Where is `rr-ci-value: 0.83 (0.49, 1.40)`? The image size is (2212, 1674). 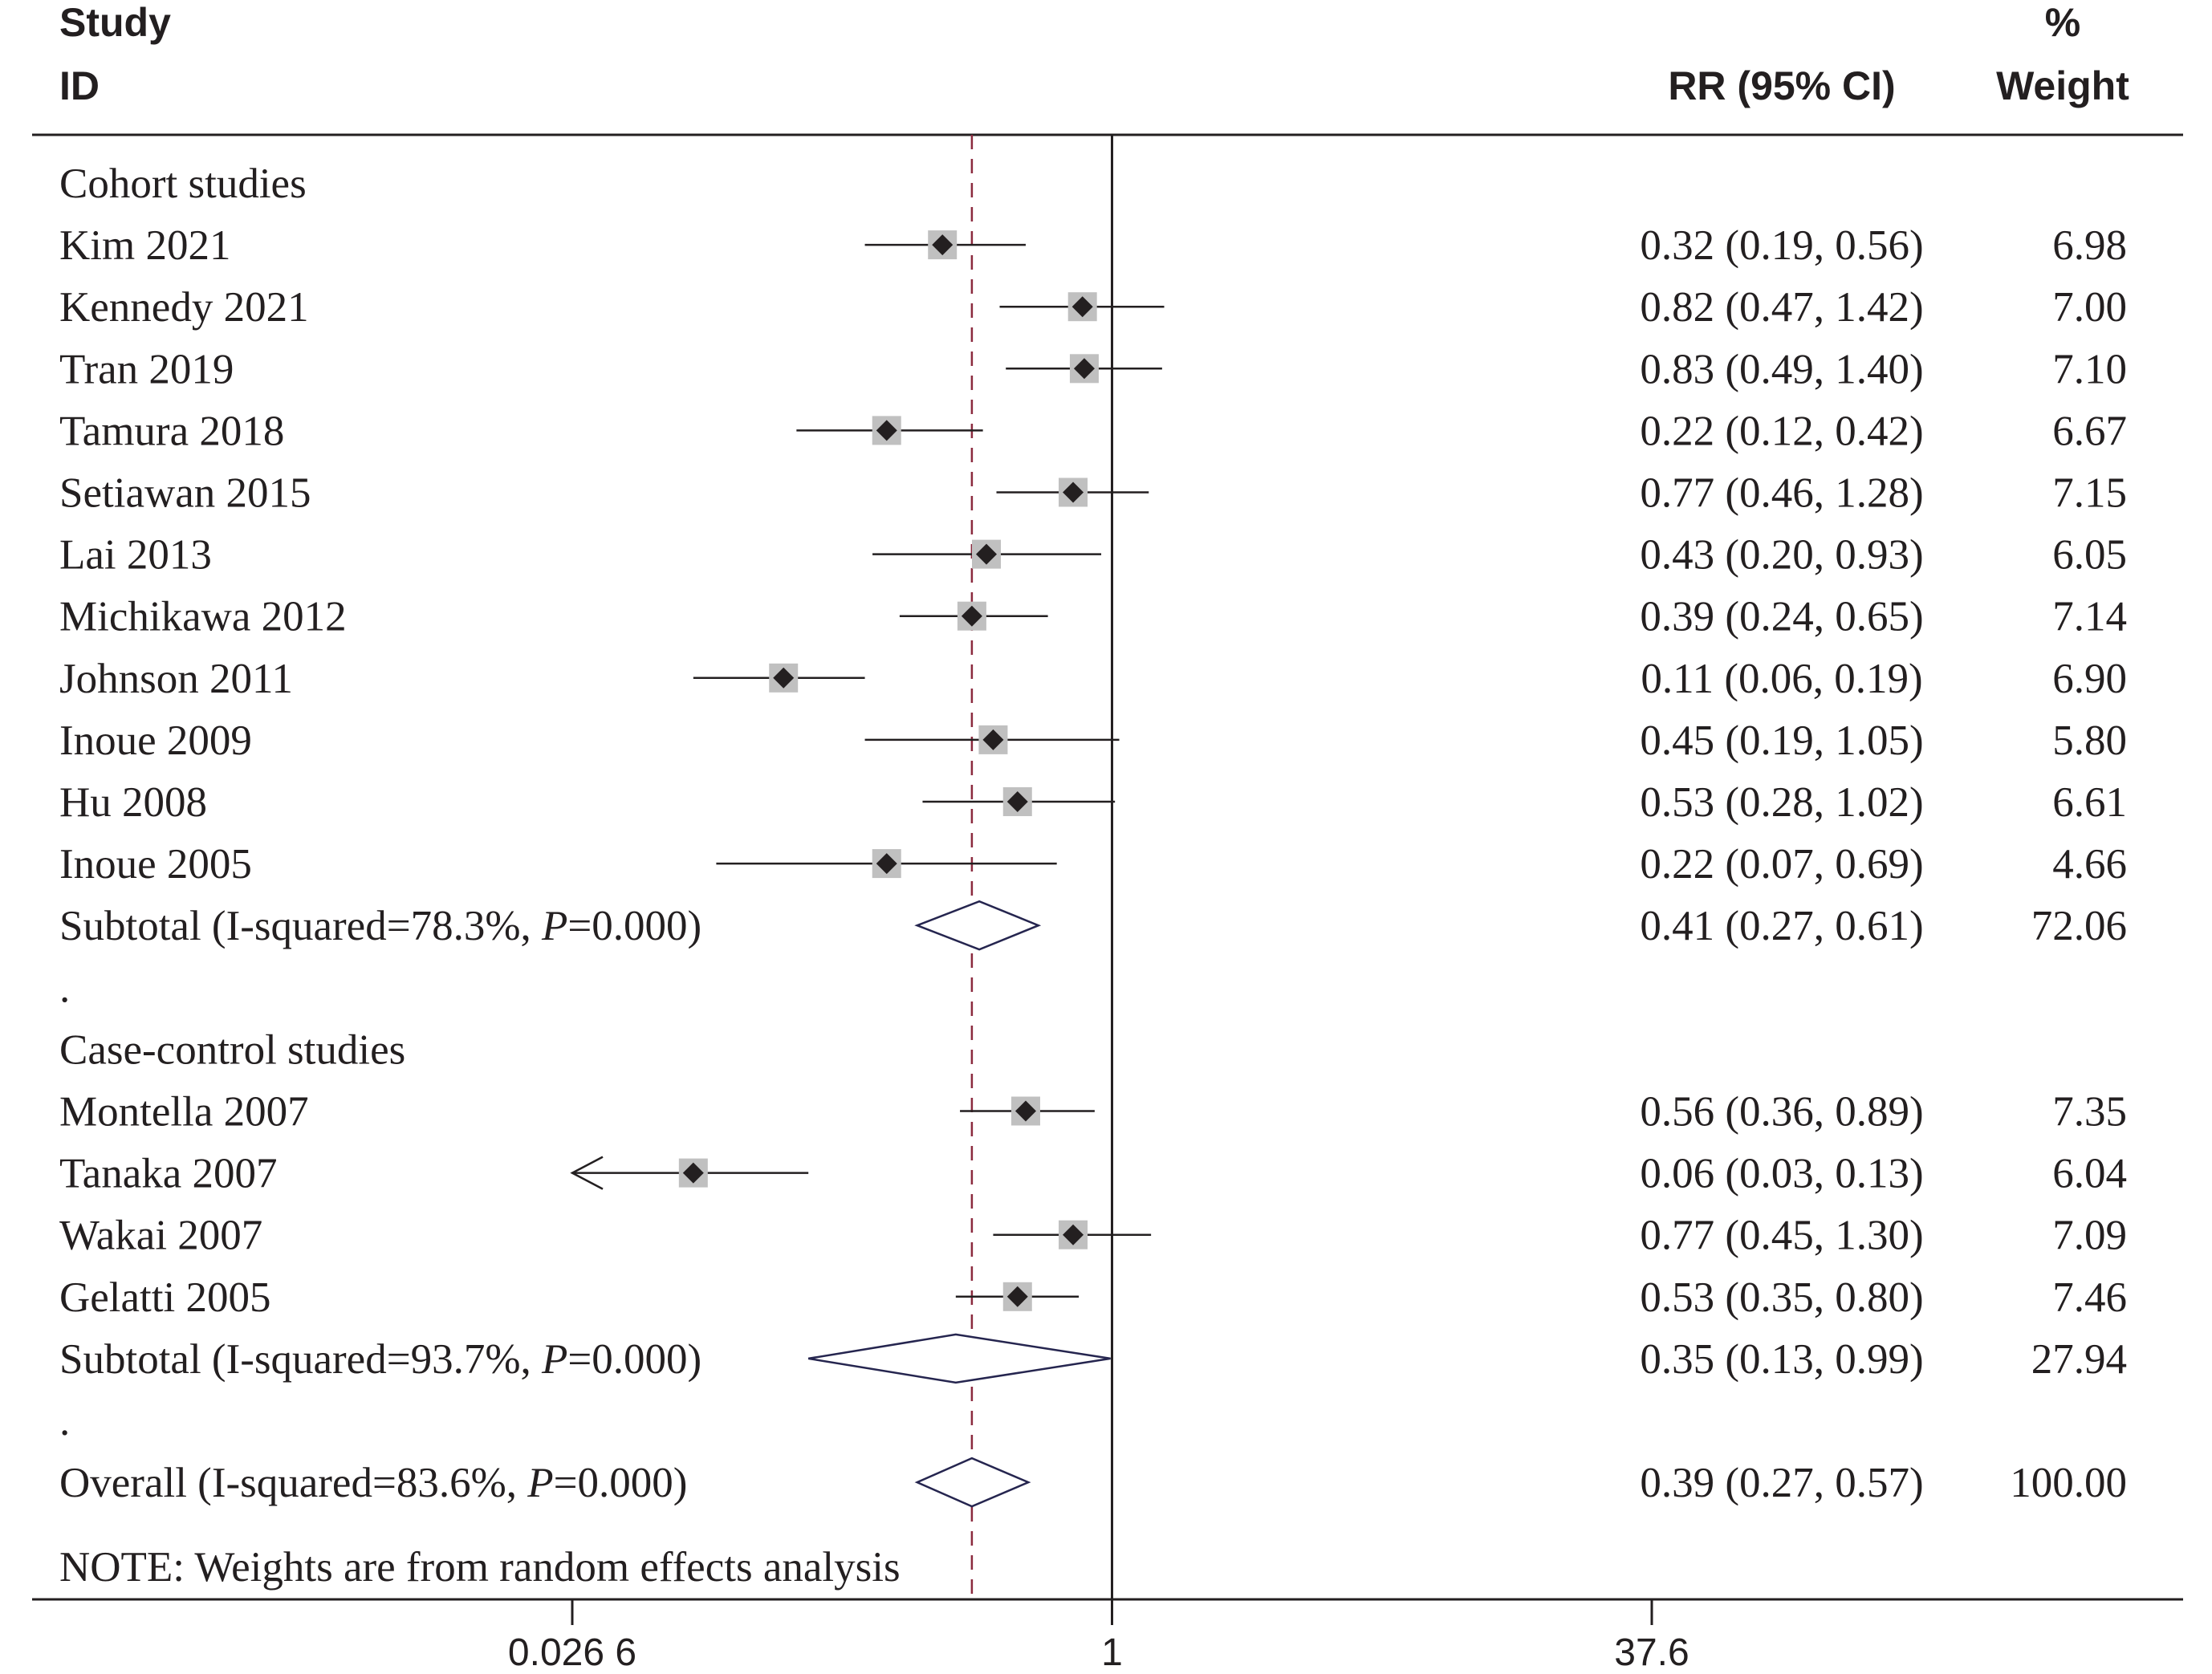
rr-ci-value: 0.83 (0.49, 1.40) is located at coordinates (1782, 369).